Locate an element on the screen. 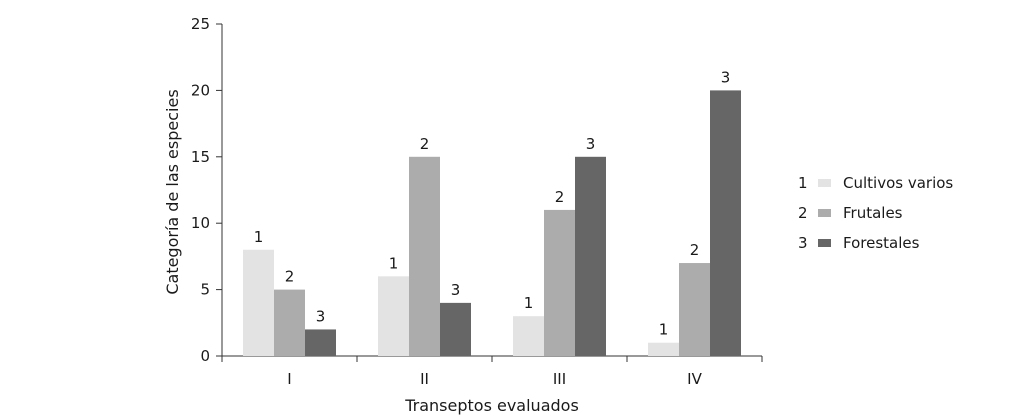 The image size is (1013, 419). legend-key: 2 is located at coordinates (803, 213).